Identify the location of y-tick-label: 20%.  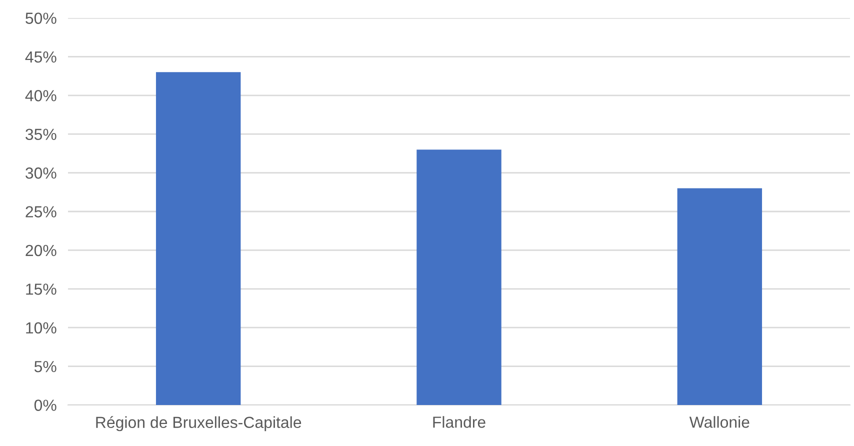
(41, 250).